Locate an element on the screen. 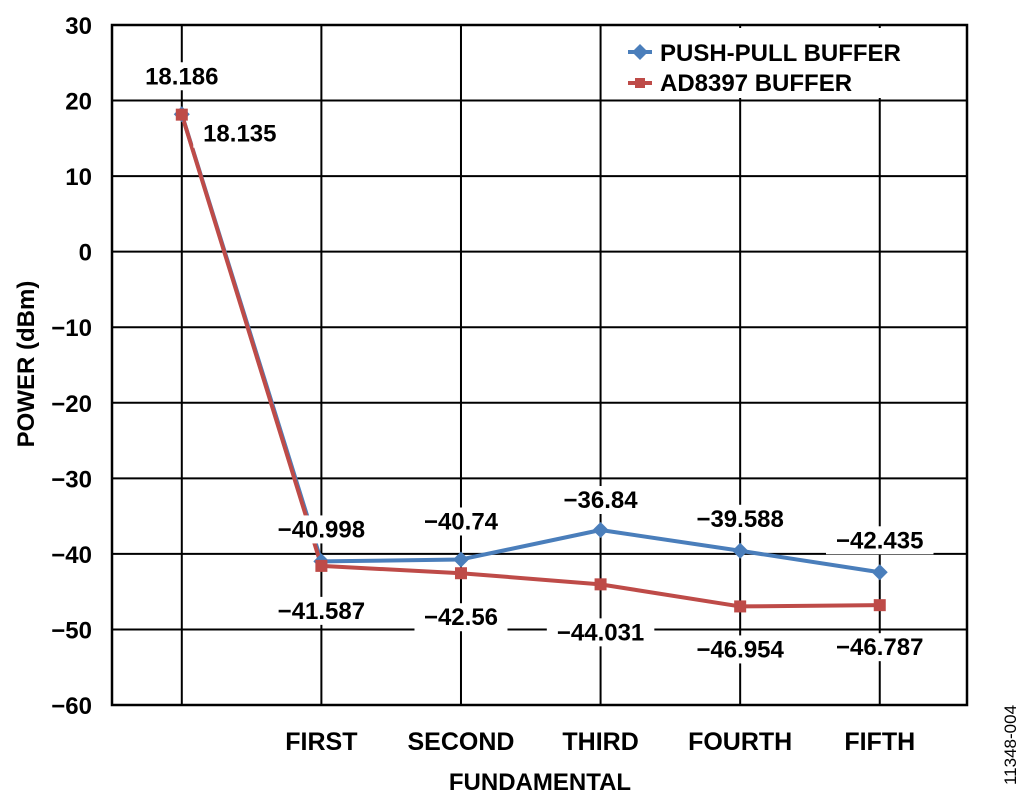 This screenshot has width=1024, height=810. data-label: −40.998 is located at coordinates (321, 529).